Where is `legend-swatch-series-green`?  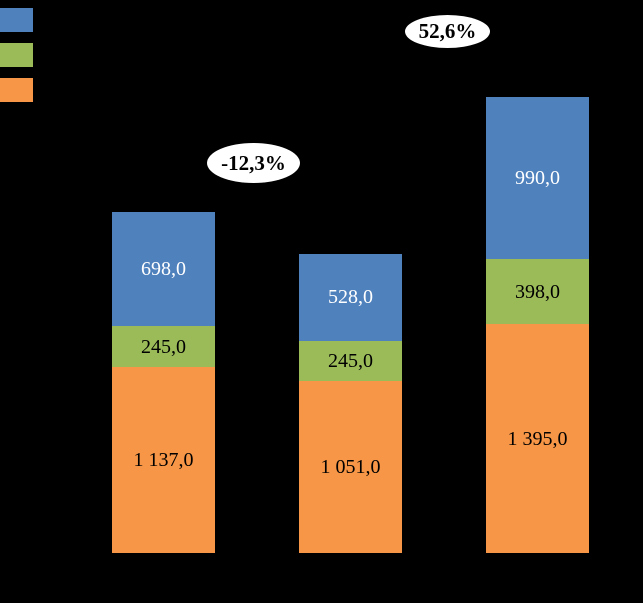
legend-swatch-series-green is located at coordinates (16, 55).